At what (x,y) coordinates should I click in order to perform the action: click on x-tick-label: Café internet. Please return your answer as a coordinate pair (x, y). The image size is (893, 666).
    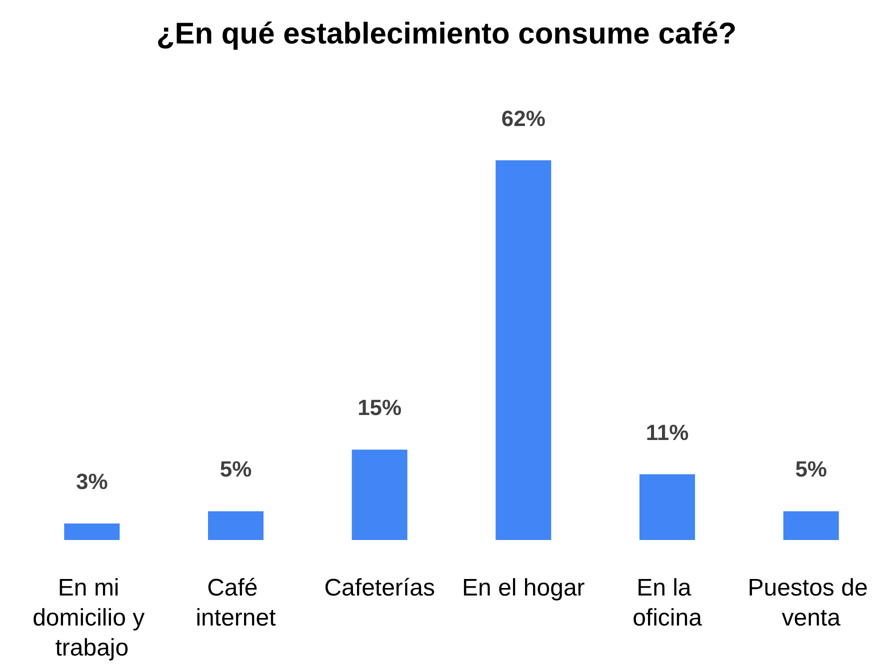
    Looking at the image, I should click on (236, 603).